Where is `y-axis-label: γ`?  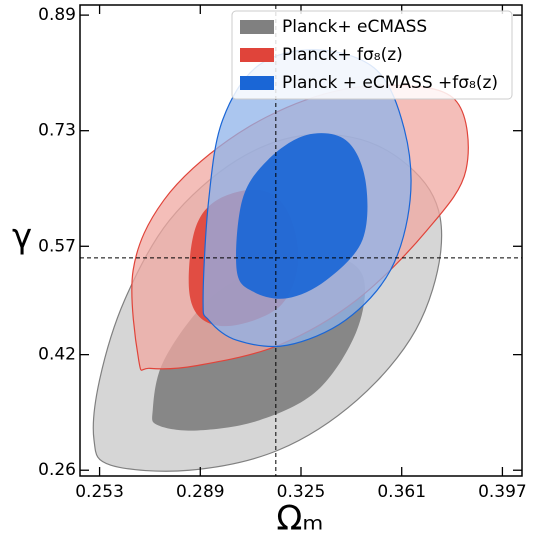 y-axis-label: γ is located at coordinates (22, 237).